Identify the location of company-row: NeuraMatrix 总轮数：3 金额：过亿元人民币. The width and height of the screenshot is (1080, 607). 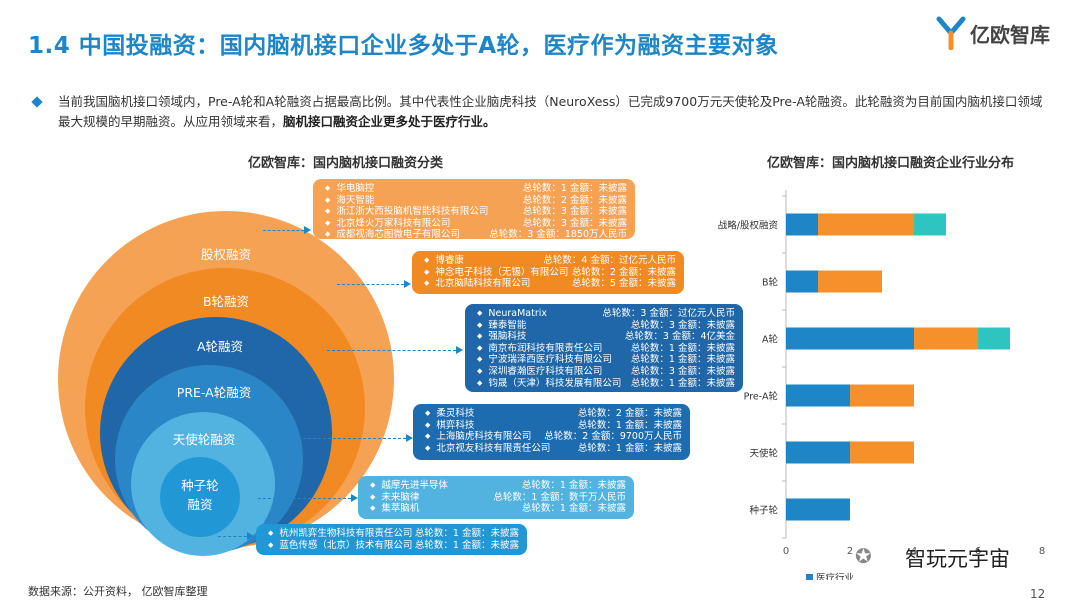
(606, 314).